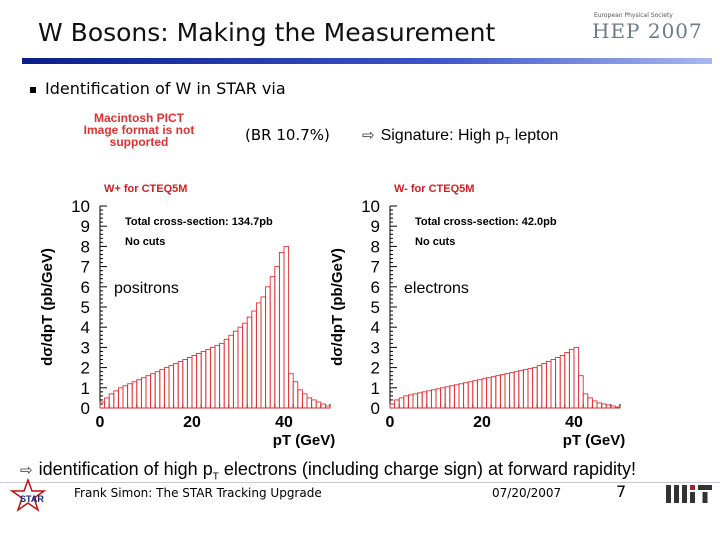 This screenshot has width=720, height=540. Describe the element at coordinates (287, 135) in the screenshot. I see `branching-ratio: (BR 10.7%)` at that location.